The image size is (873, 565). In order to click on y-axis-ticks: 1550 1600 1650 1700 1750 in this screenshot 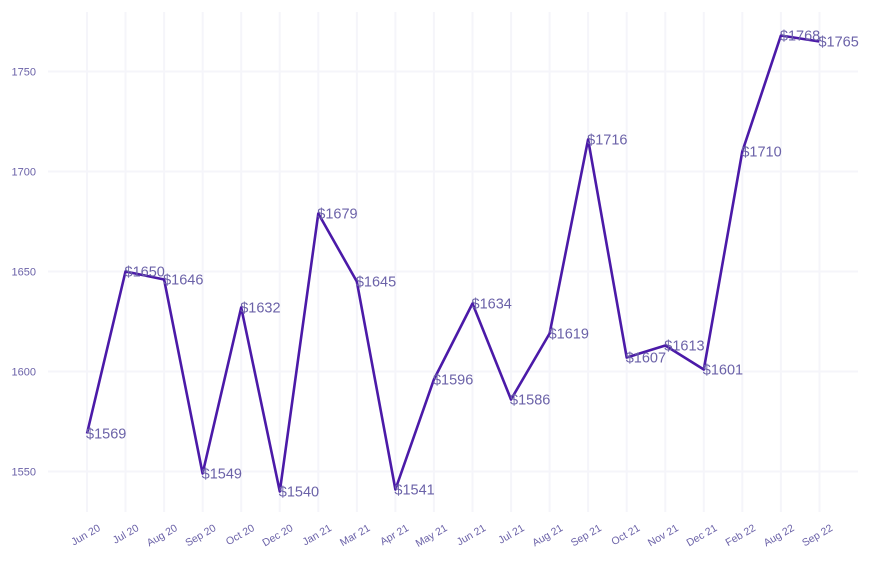, I will do `click(24, 273)`.